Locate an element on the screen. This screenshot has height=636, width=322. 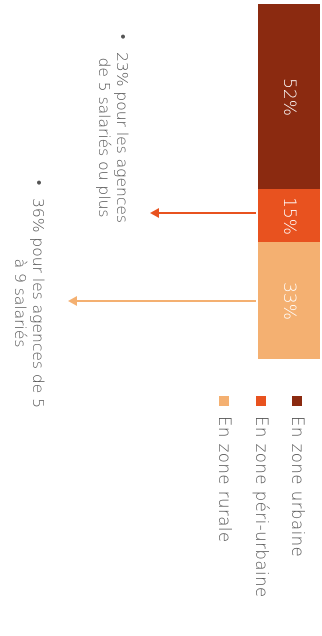
legend-item-rurale: En zone rurale is located at coordinates (224, 469).